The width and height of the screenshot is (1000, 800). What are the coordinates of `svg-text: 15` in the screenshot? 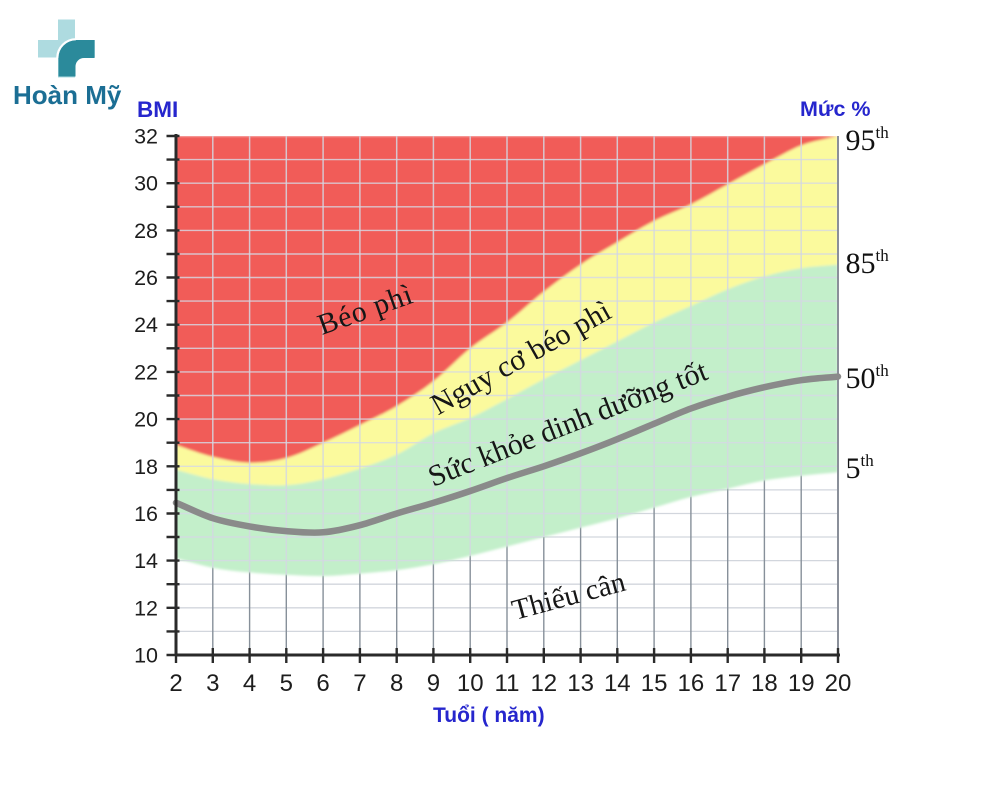 It's located at (654, 683).